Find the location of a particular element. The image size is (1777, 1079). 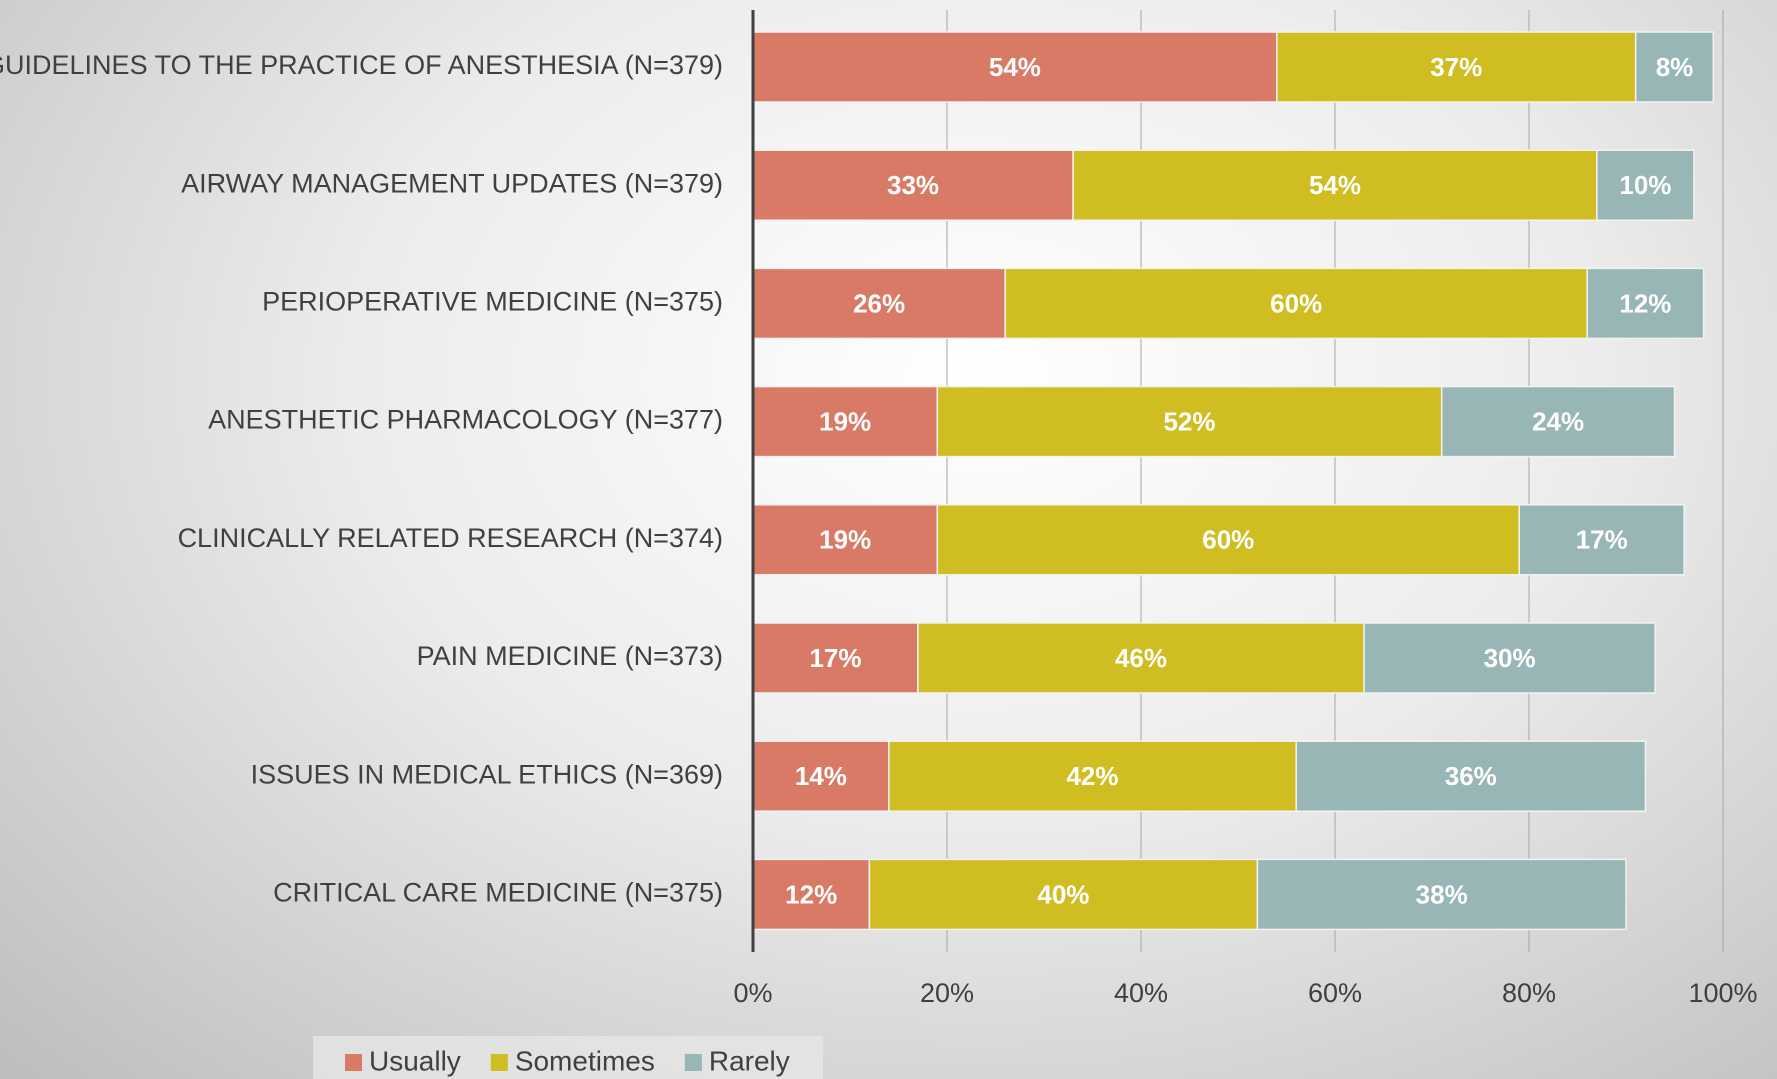

x-tick-label: 0% is located at coordinates (752, 993).